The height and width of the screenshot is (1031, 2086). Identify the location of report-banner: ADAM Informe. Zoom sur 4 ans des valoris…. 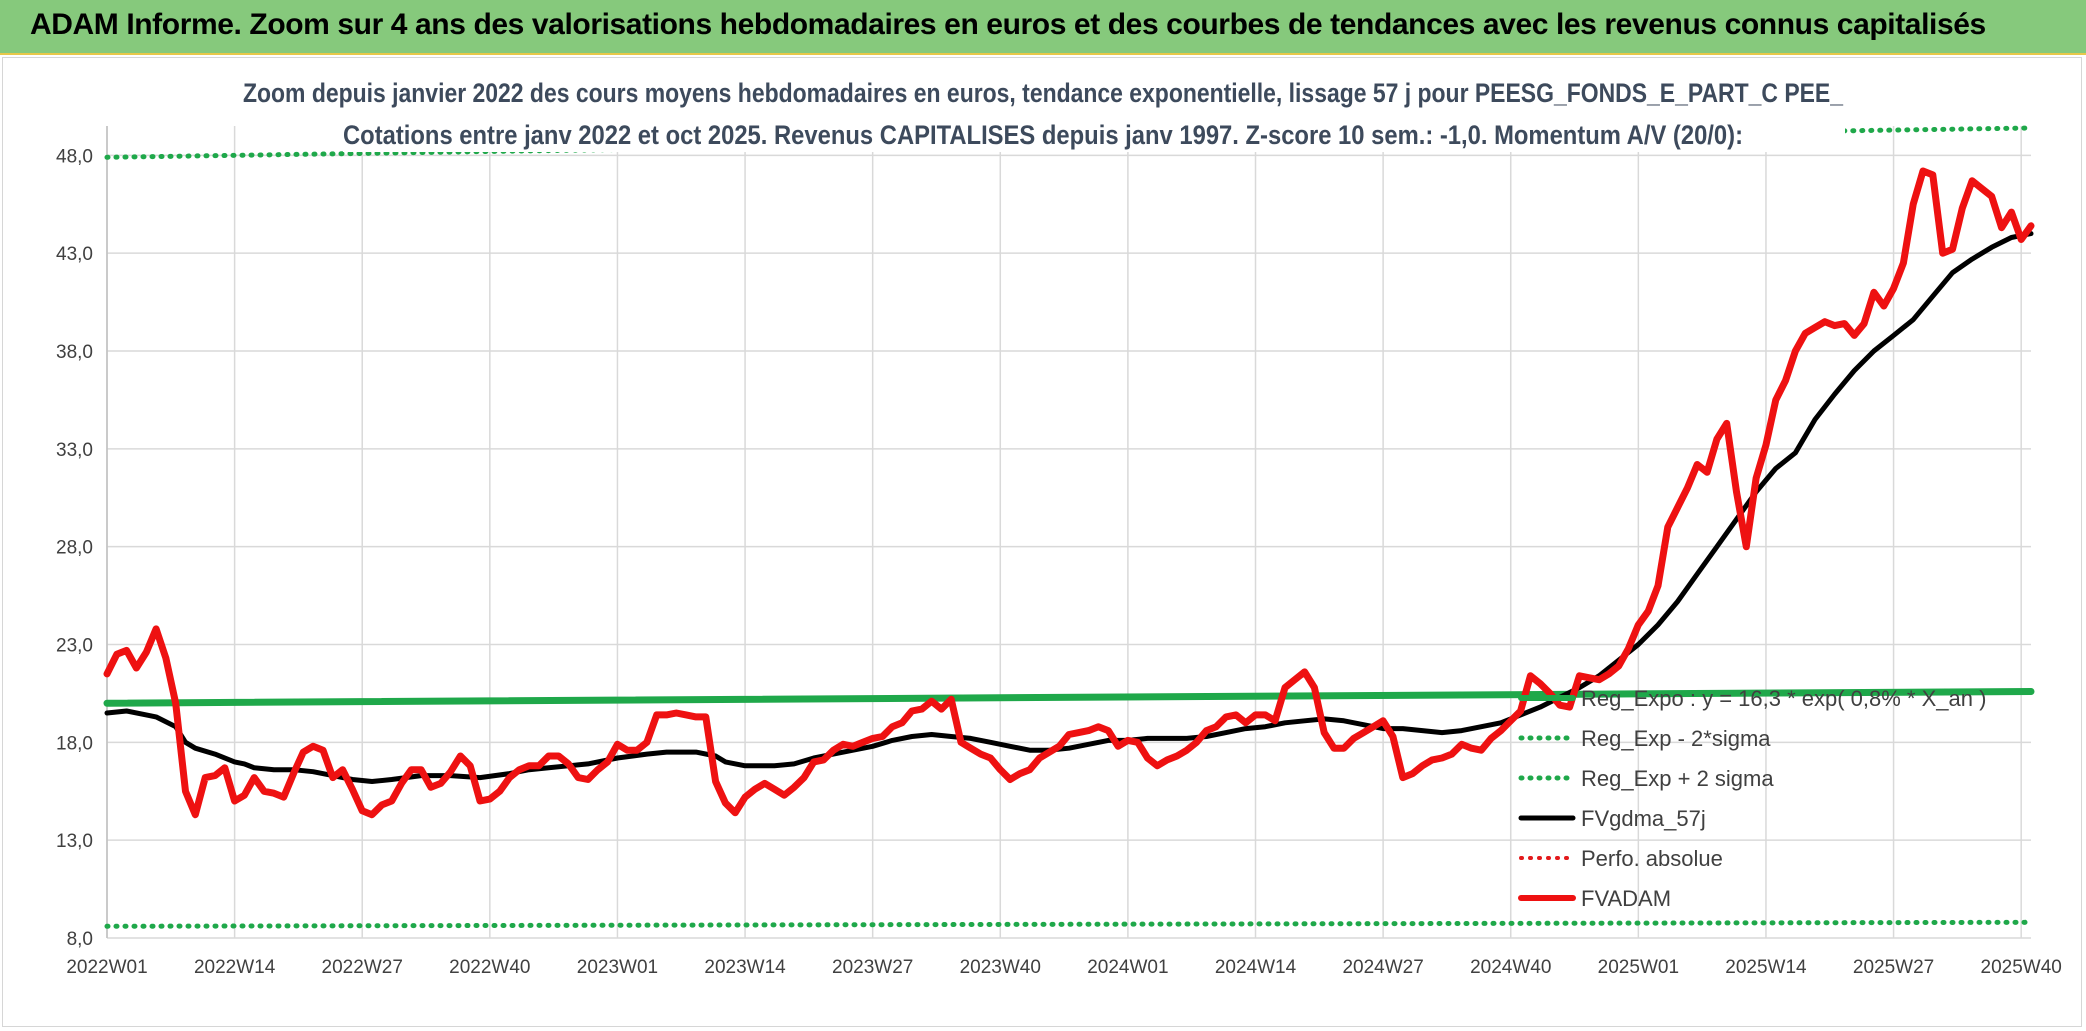
(1043, 27).